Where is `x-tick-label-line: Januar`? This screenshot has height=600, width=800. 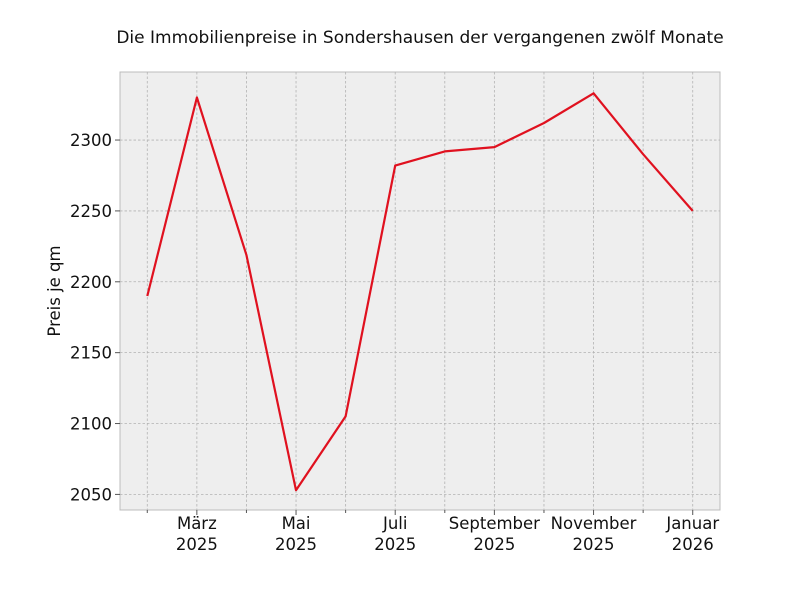 x-tick-label-line: Januar is located at coordinates (692, 523).